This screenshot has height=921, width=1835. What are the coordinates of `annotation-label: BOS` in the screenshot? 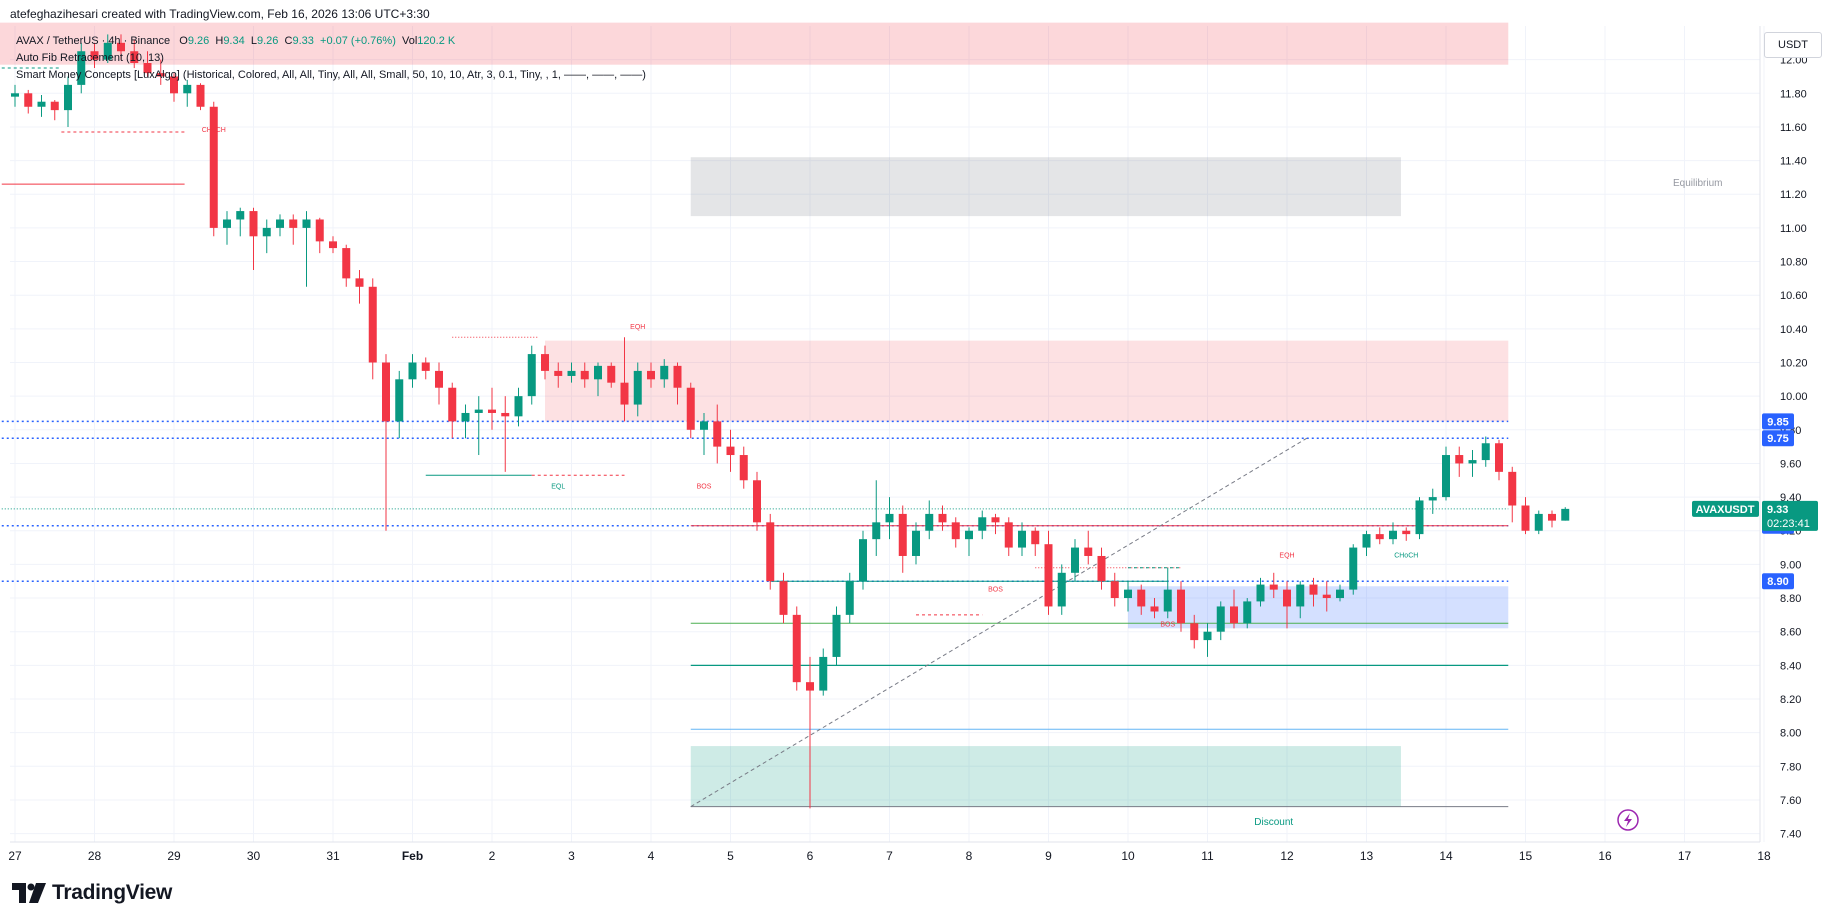 It's located at (1167, 625).